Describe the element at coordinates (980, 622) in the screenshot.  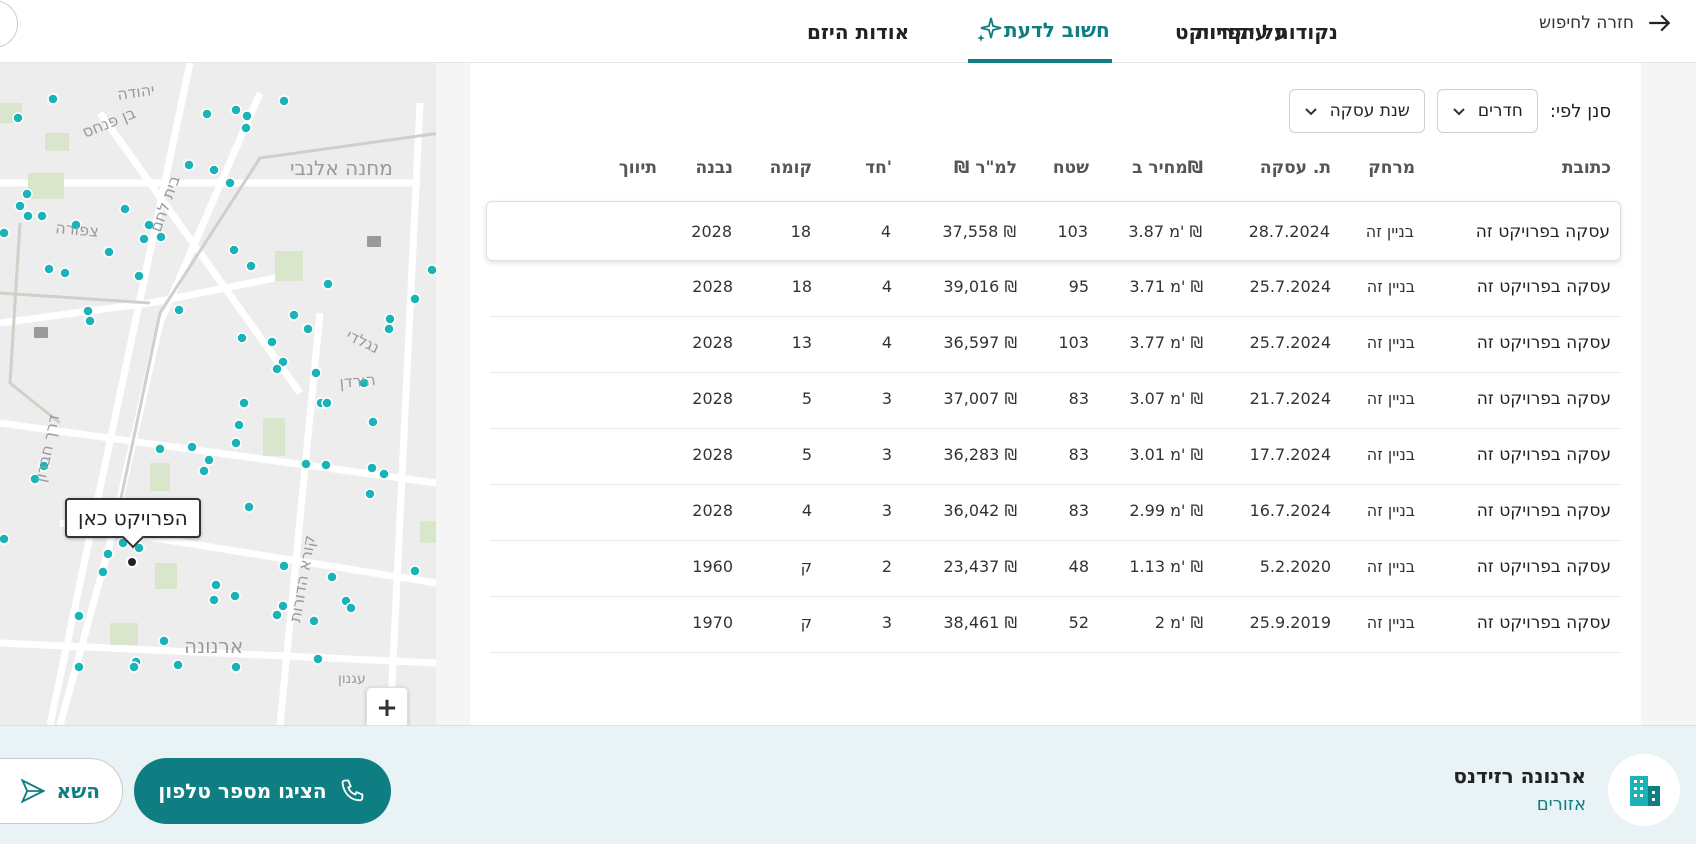
I see `cell-ppm: 38,461 ₪` at that location.